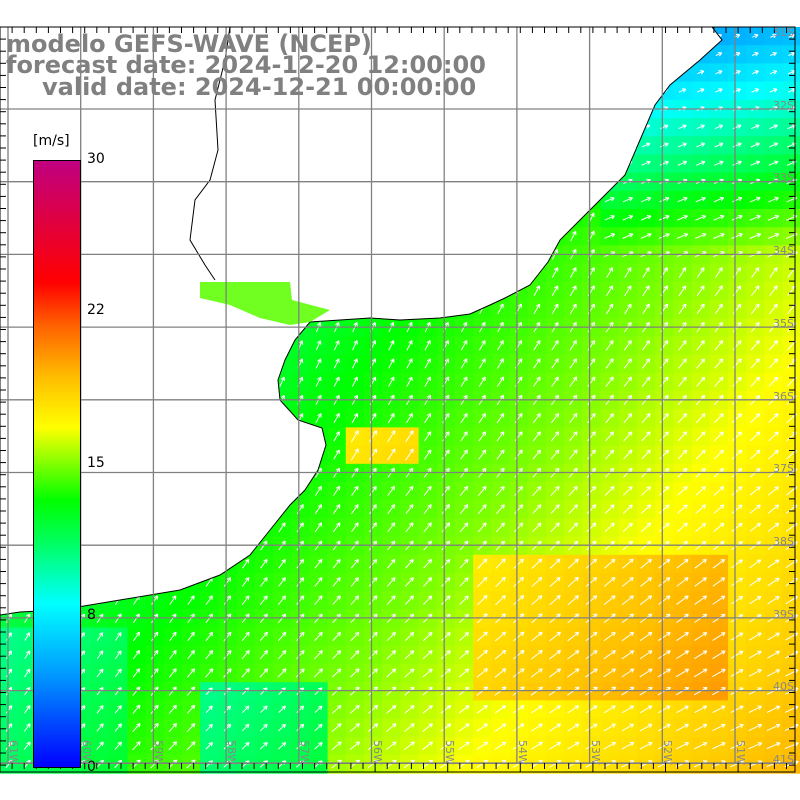  I want to click on latitude-label: 37S, so click(783, 469).